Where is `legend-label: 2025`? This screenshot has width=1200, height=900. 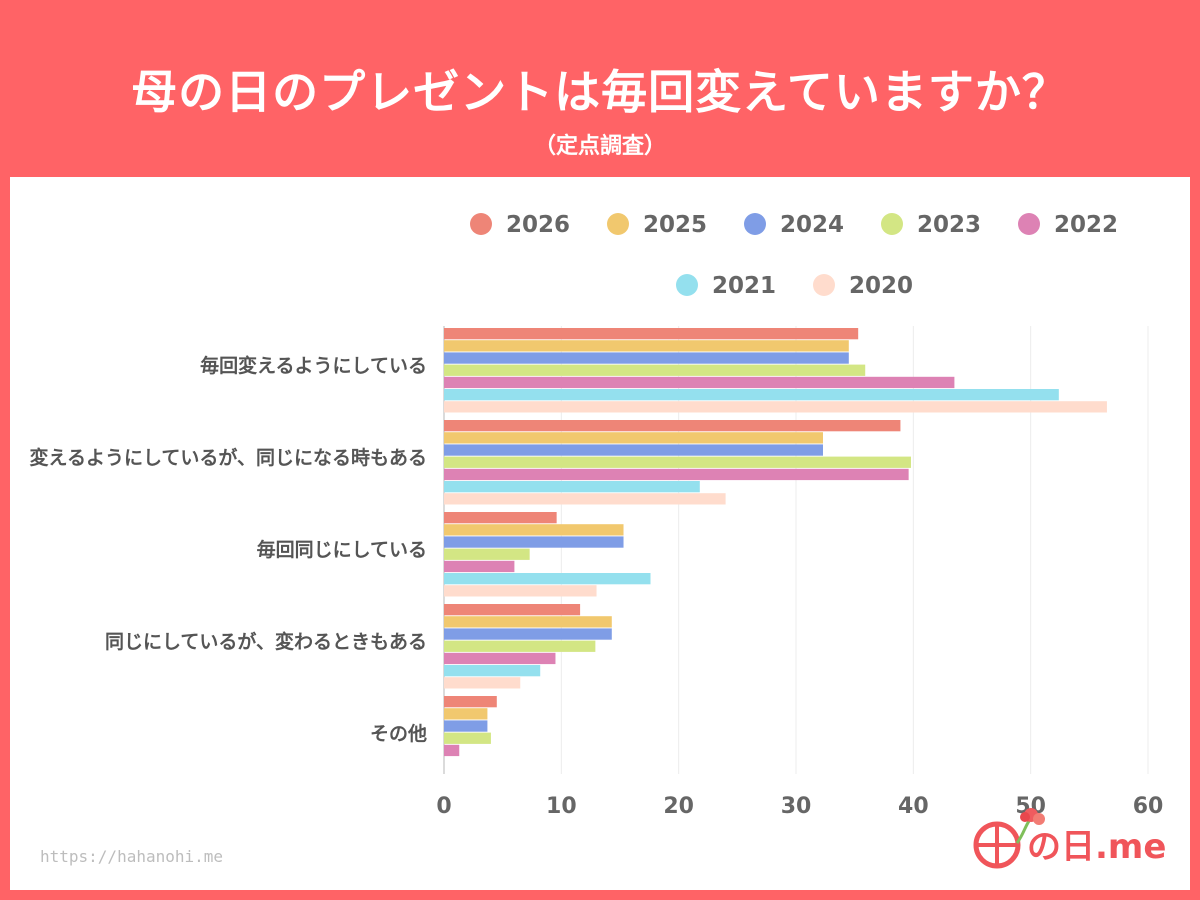 legend-label: 2025 is located at coordinates (675, 225).